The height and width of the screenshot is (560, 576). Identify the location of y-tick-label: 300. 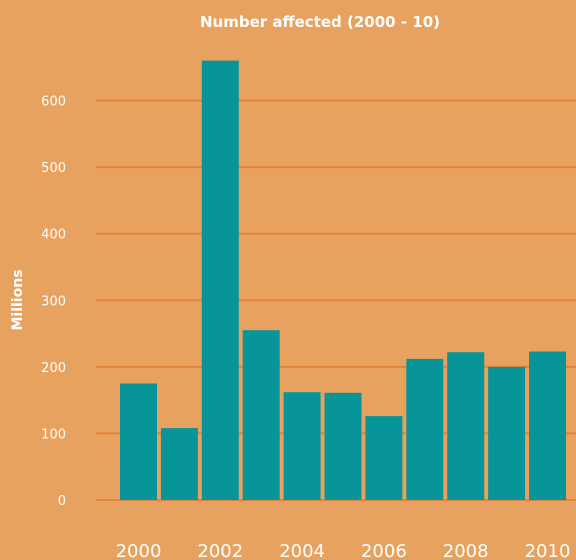
(53, 301).